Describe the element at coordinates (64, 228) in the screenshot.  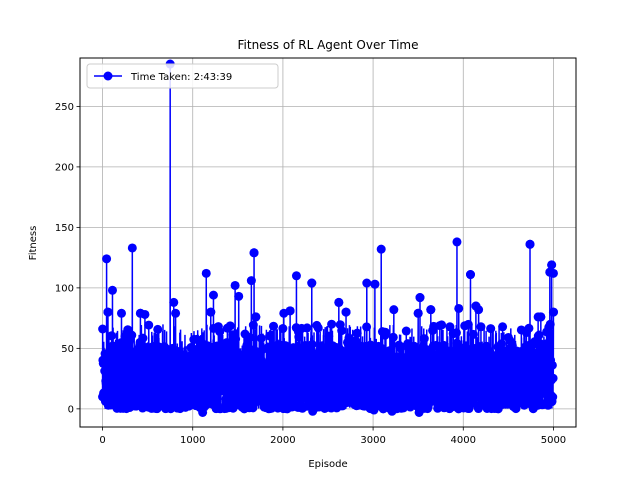
I see `y-tick-label: 150` at that location.